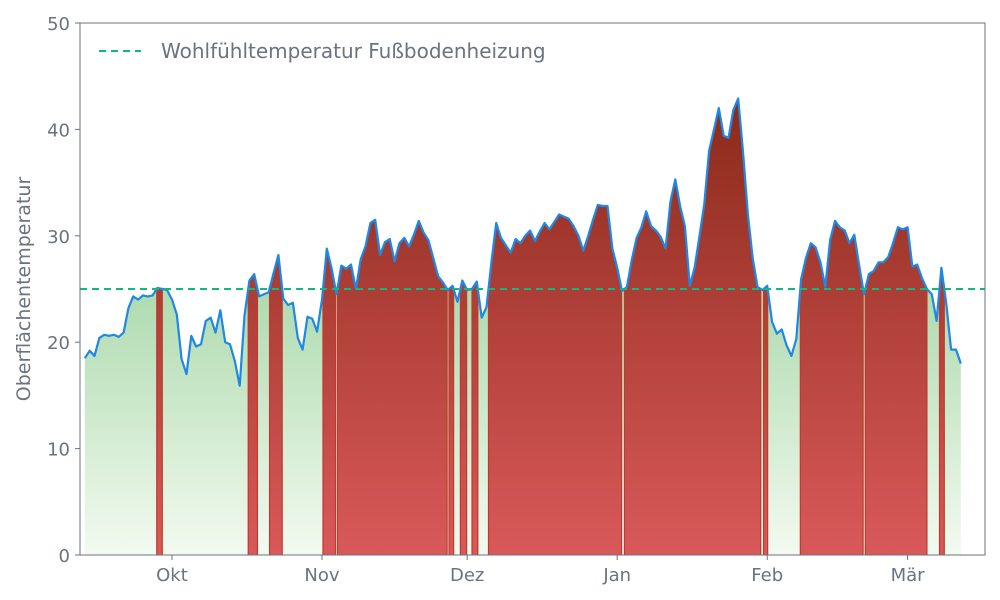 The image size is (1000, 600). I want to click on y-tick-label: 20, so click(58, 343).